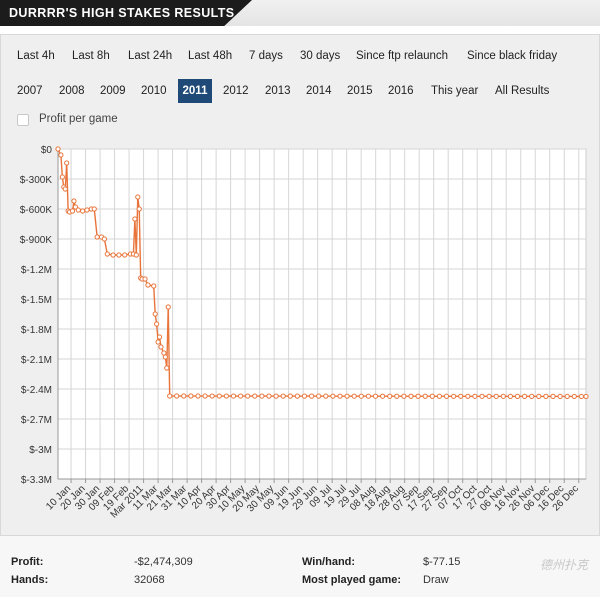  What do you see at coordinates (36, 270) in the screenshot?
I see `y-tick-label: $-1.2M` at bounding box center [36, 270].